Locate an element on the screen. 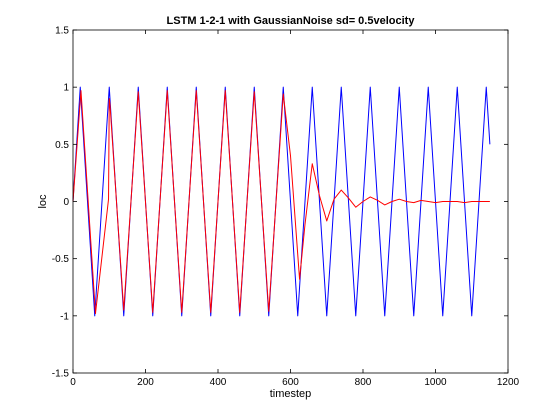  y-tick-label: 0 is located at coordinates (66, 202).